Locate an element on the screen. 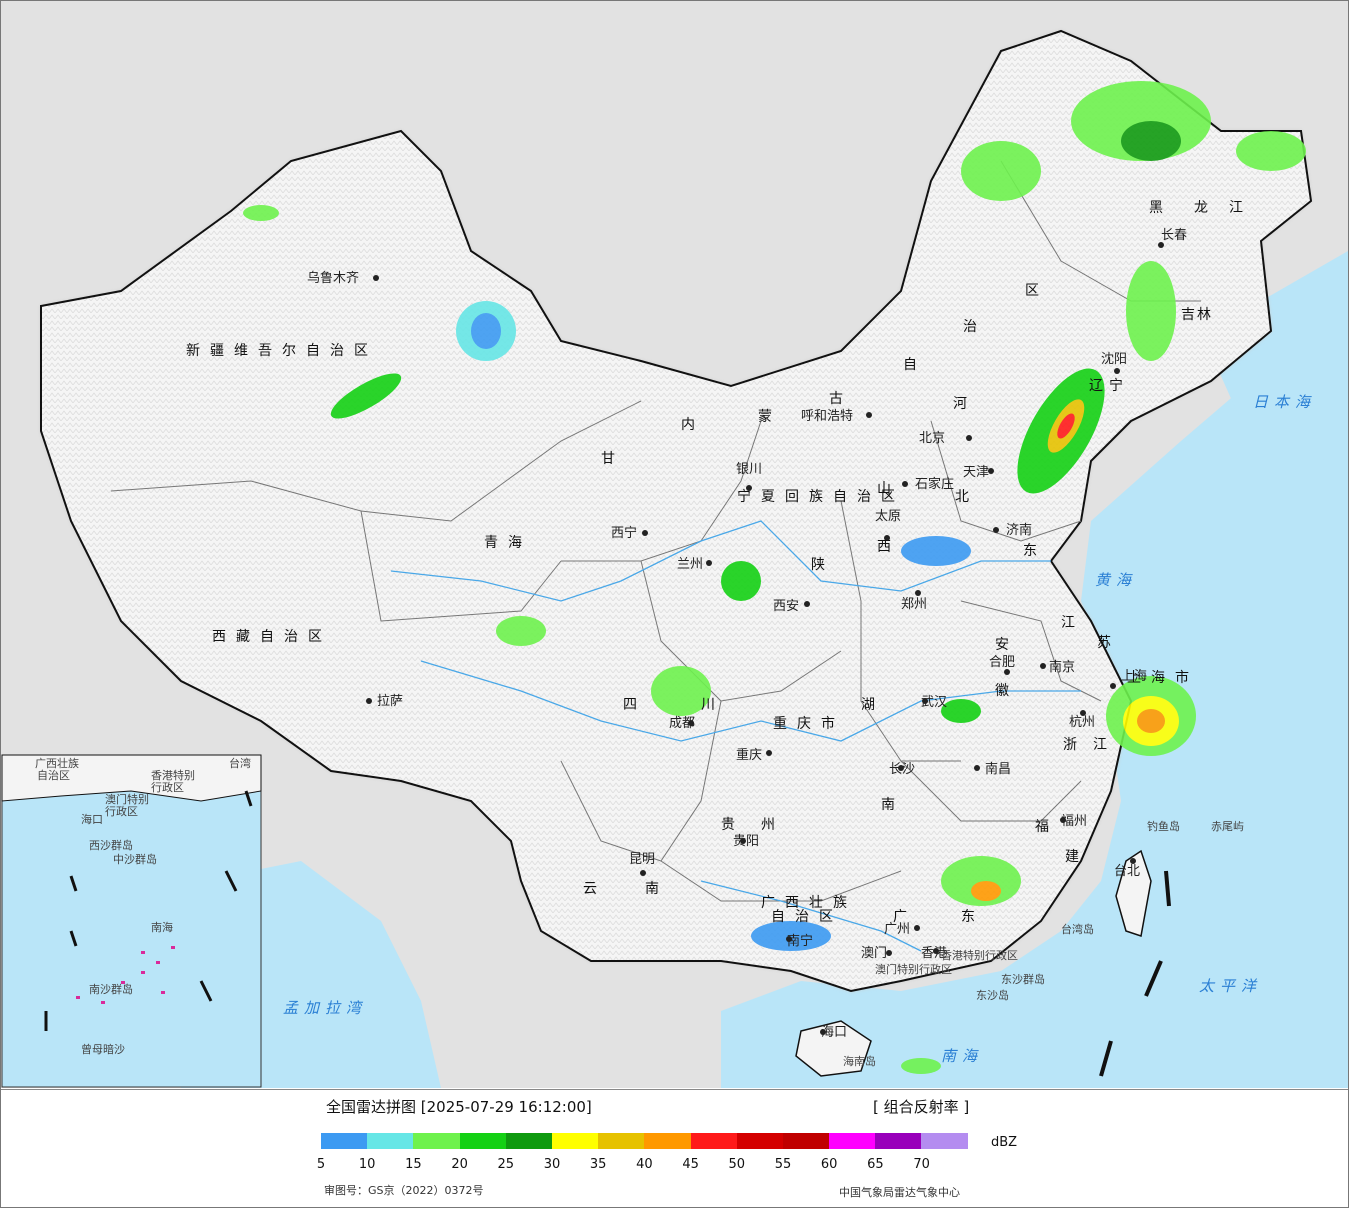 This screenshot has width=1349, height=1208. city-label: 上海 is located at coordinates (1134, 676).